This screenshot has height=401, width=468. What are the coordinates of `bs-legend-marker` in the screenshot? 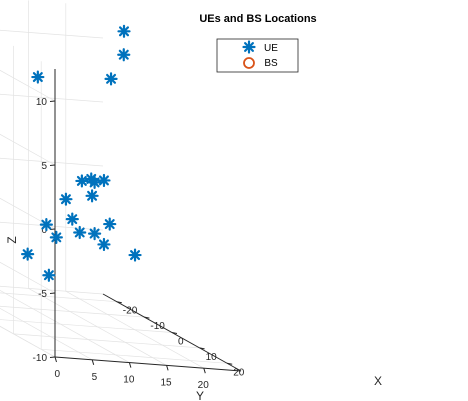 It's located at (249, 63).